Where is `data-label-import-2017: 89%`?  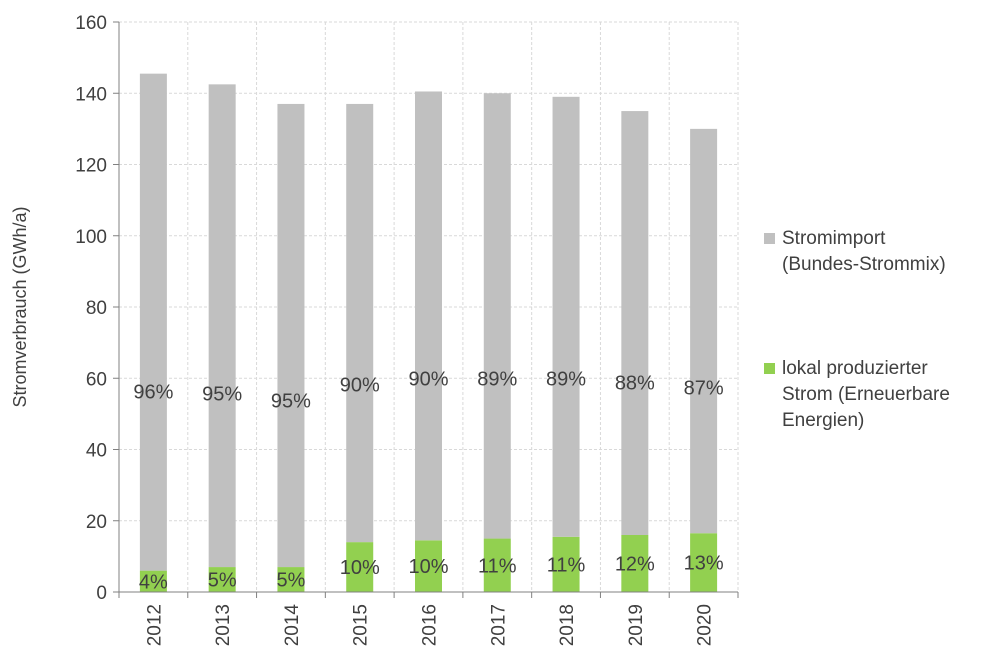 data-label-import-2017: 89% is located at coordinates (497, 379).